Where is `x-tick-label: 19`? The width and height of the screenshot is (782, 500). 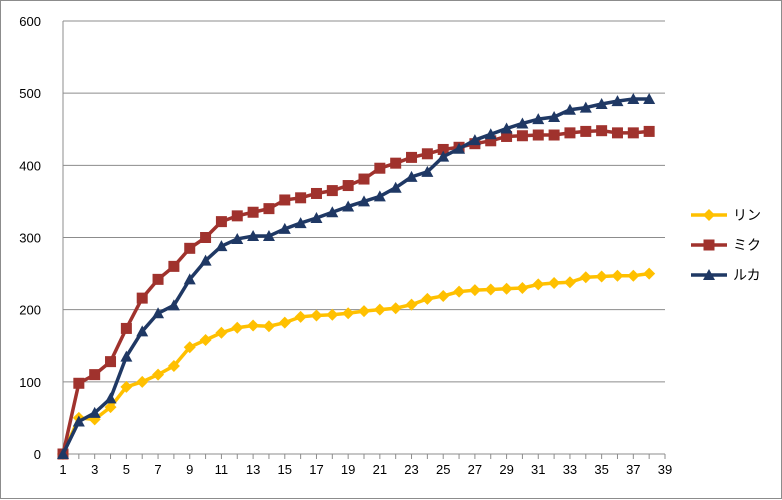 x-tick-label: 19 is located at coordinates (348, 469).